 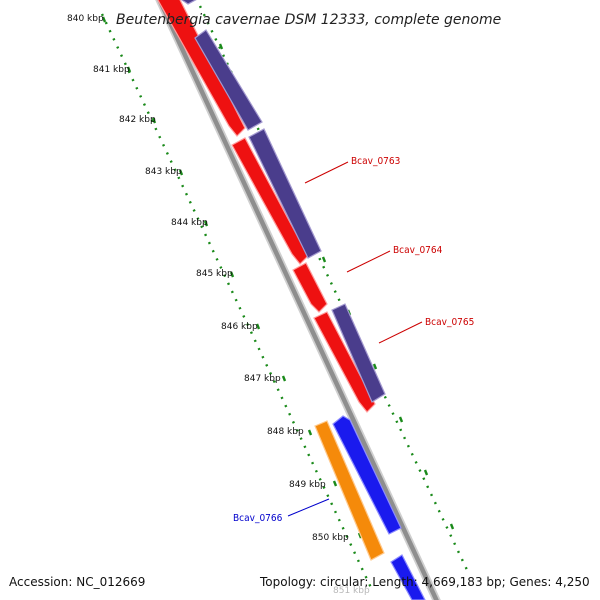 I want to click on kbp-label: 851 kbp, so click(x=351, y=591).